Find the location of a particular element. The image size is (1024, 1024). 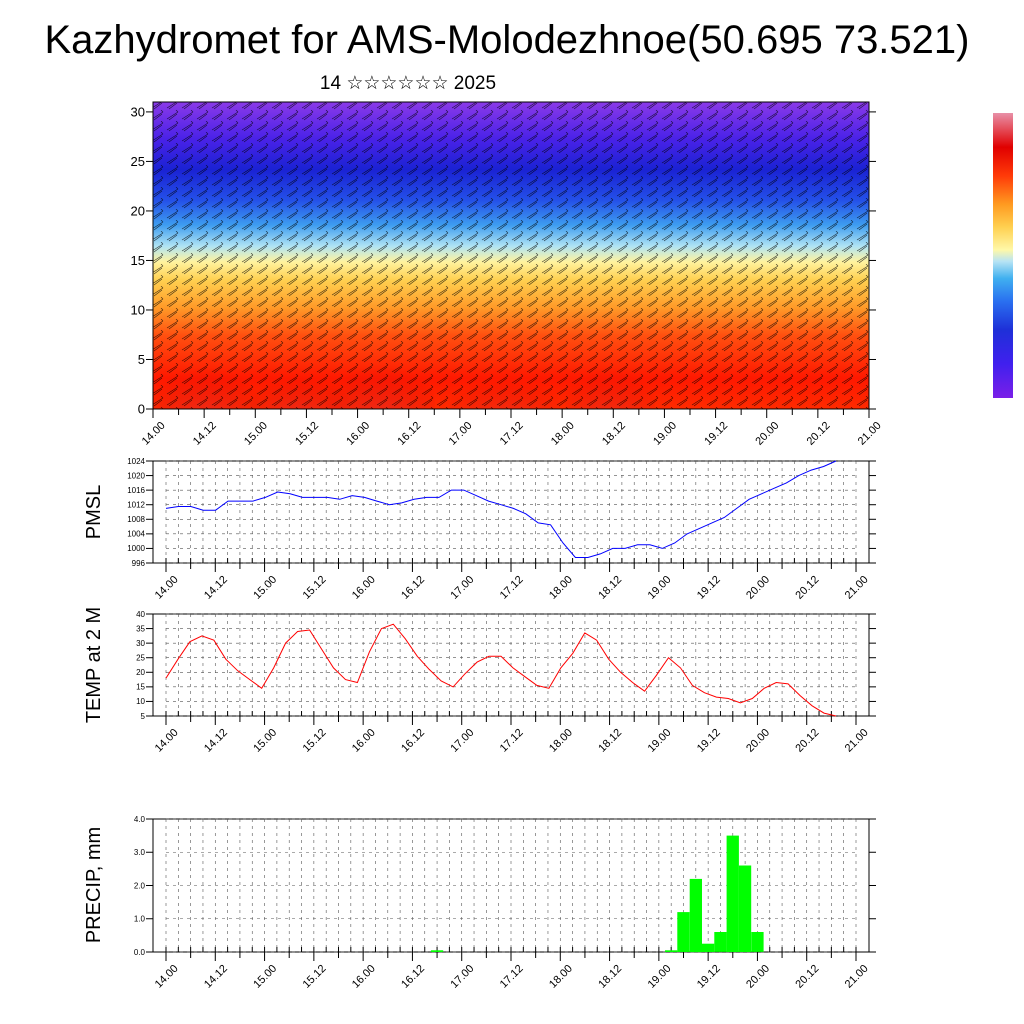

series-temperature is located at coordinates (501, 670).